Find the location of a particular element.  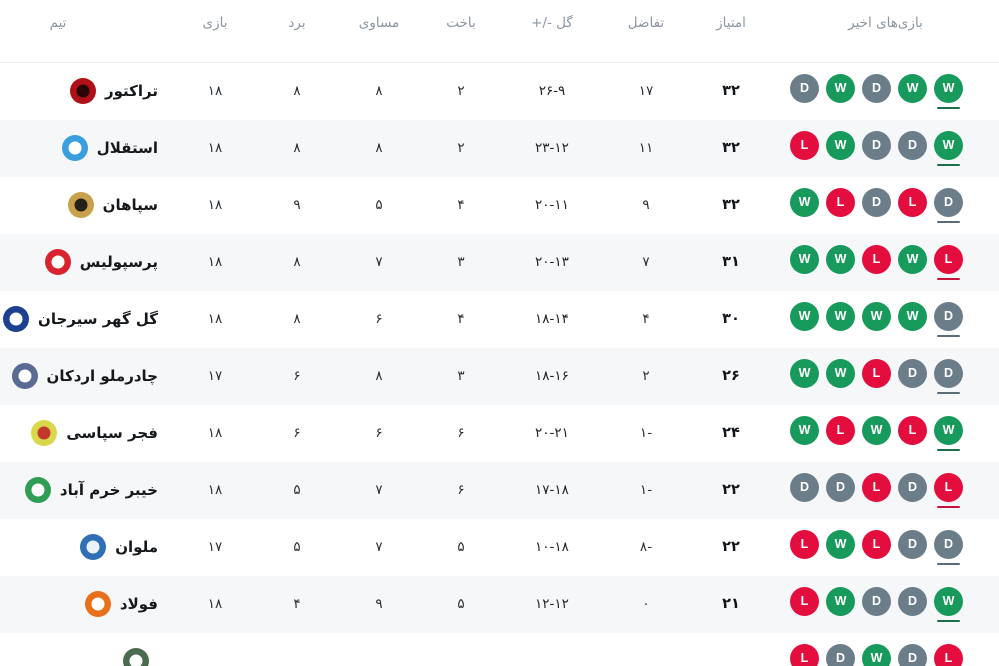

cell-team is located at coordinates (87, 649).